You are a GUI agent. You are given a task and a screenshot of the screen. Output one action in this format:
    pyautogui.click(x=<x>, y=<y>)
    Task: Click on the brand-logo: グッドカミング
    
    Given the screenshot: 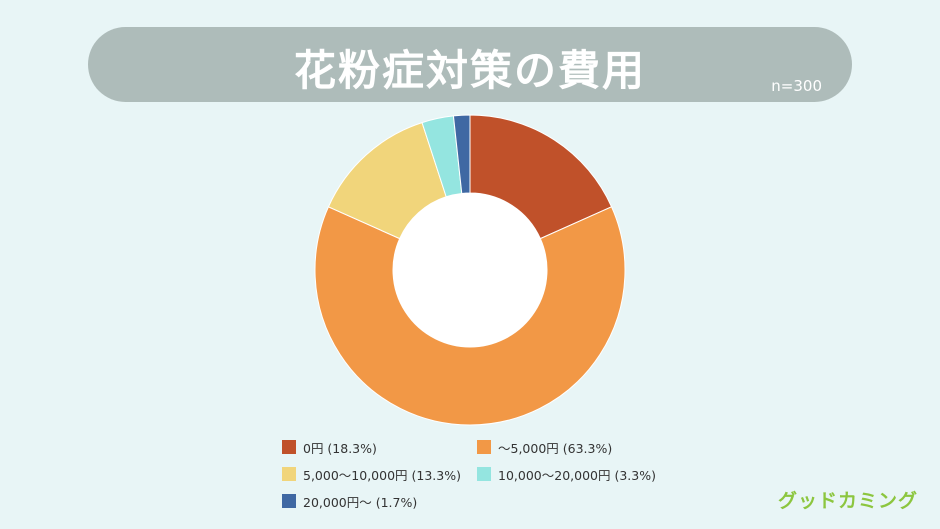 What is the action you would take?
    pyautogui.click(x=847, y=501)
    